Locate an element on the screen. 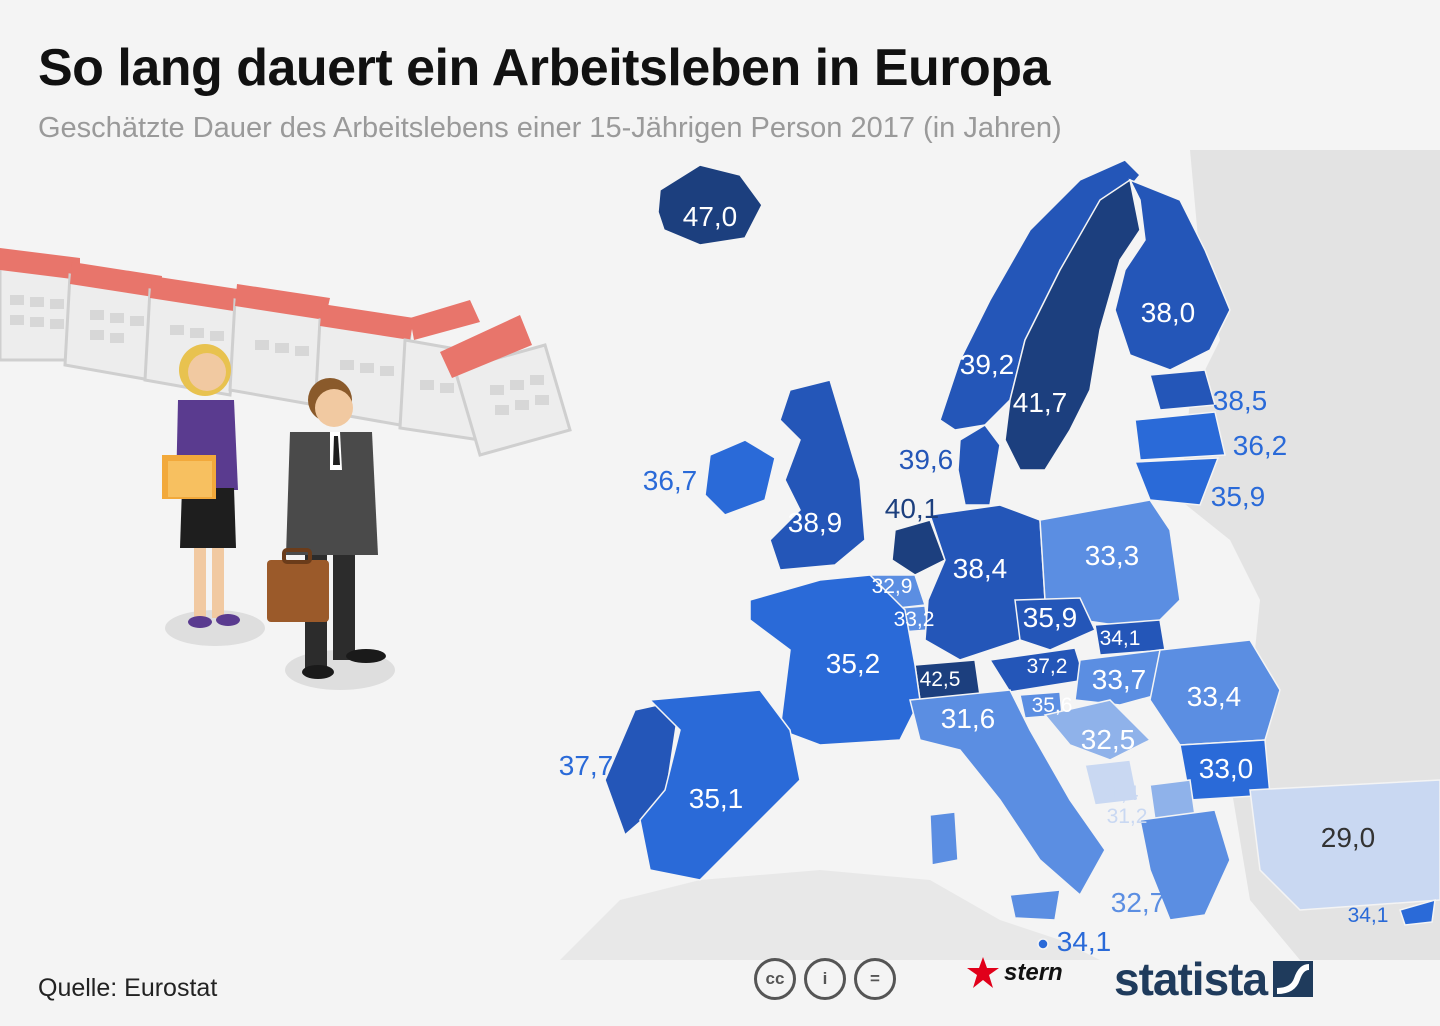 Image resolution: width=1440 pixels, height=1026 pixels. label-tuerkei: 29,0 is located at coordinates (1348, 837).